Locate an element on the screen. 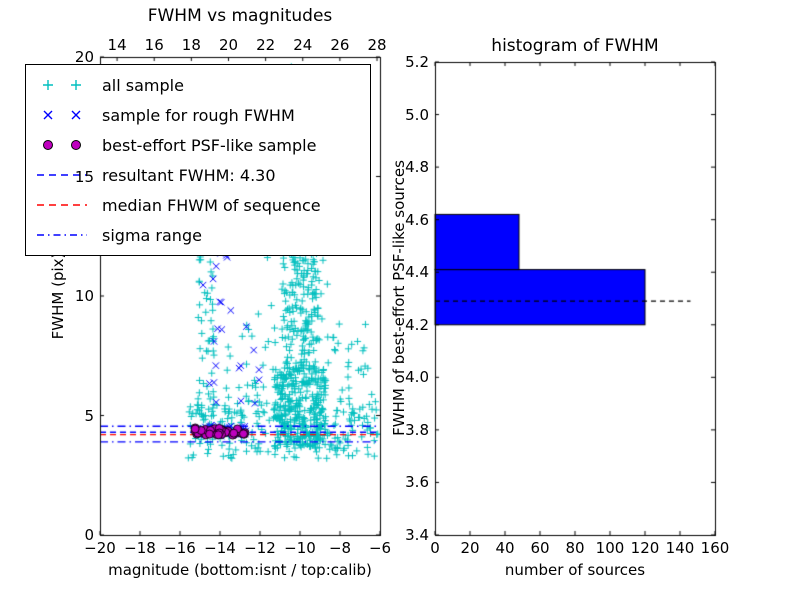 This screenshot has height=600, width=800. left-plot-ylabel: FWHM (pix) is located at coordinates (58, 296).